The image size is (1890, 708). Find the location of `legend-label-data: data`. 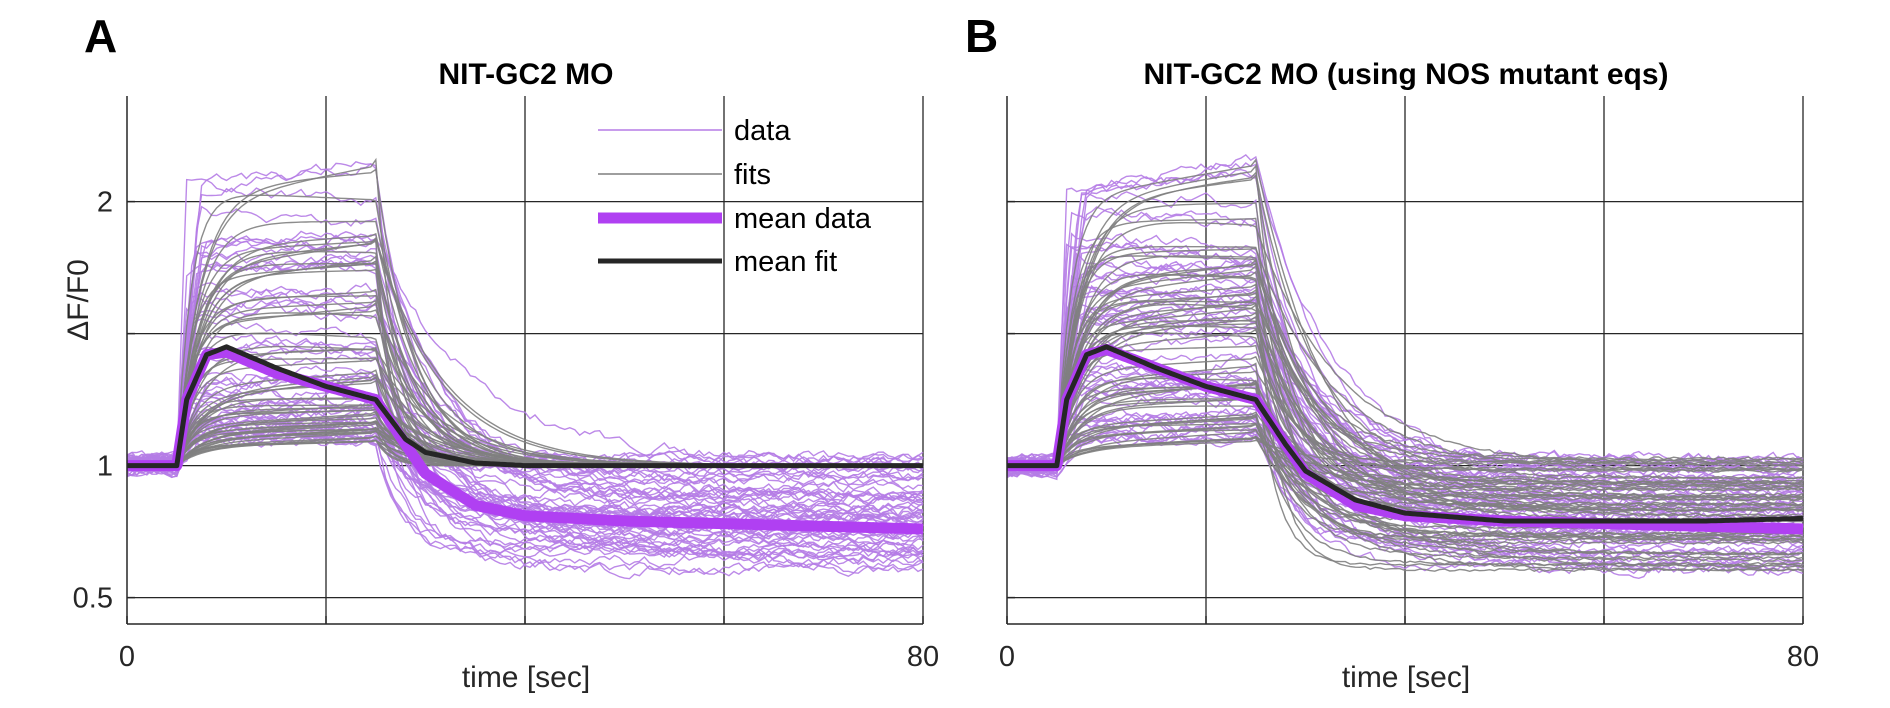

legend-label-data: data is located at coordinates (762, 131).